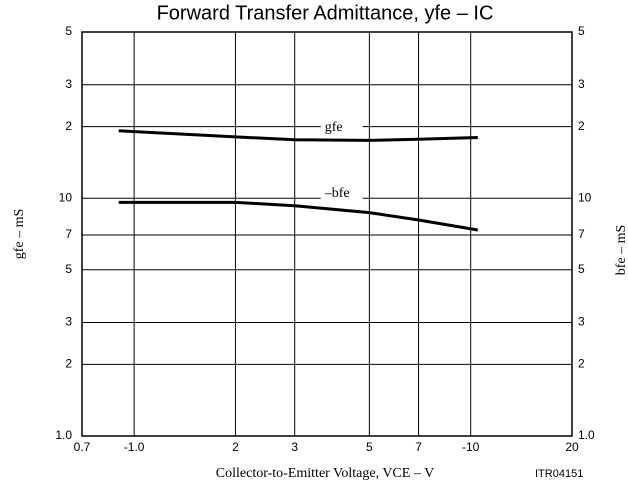 This screenshot has width=628, height=495. What do you see at coordinates (134, 447) in the screenshot?
I see `x-tick-label: -1.0` at bounding box center [134, 447].